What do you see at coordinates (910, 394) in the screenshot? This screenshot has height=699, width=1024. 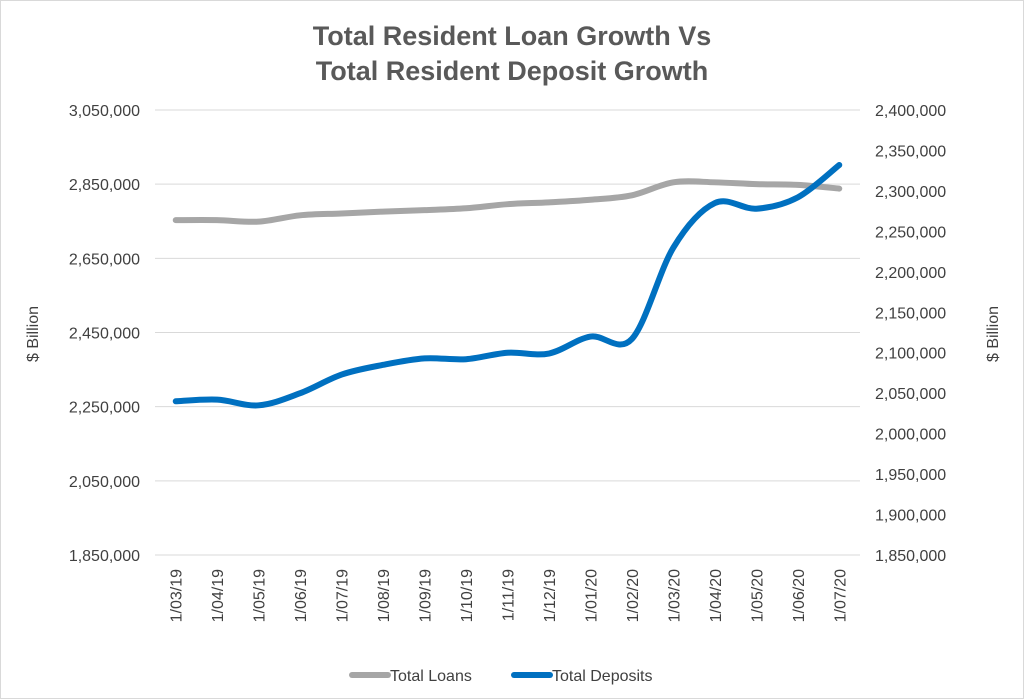 I see `right-tick-label: 2,050,000` at bounding box center [910, 394].